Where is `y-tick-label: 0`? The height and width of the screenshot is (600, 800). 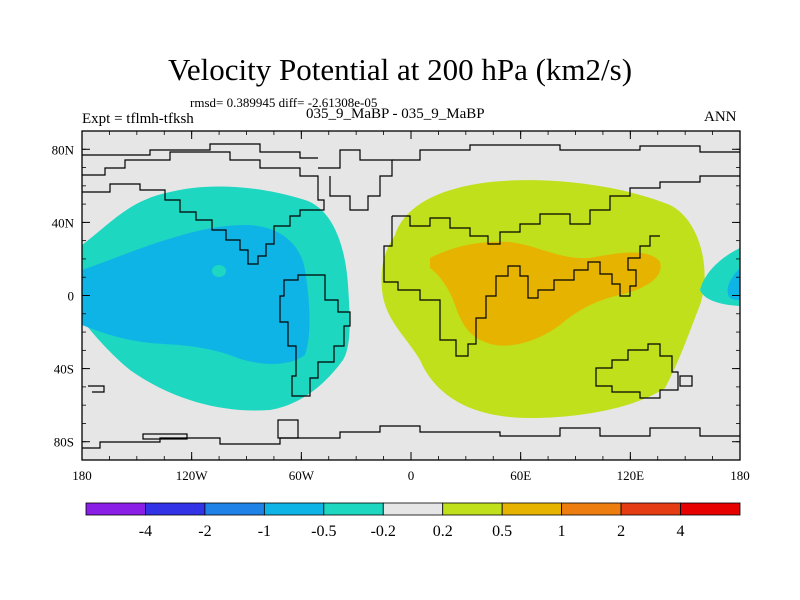 y-tick-label: 0 is located at coordinates (71, 296).